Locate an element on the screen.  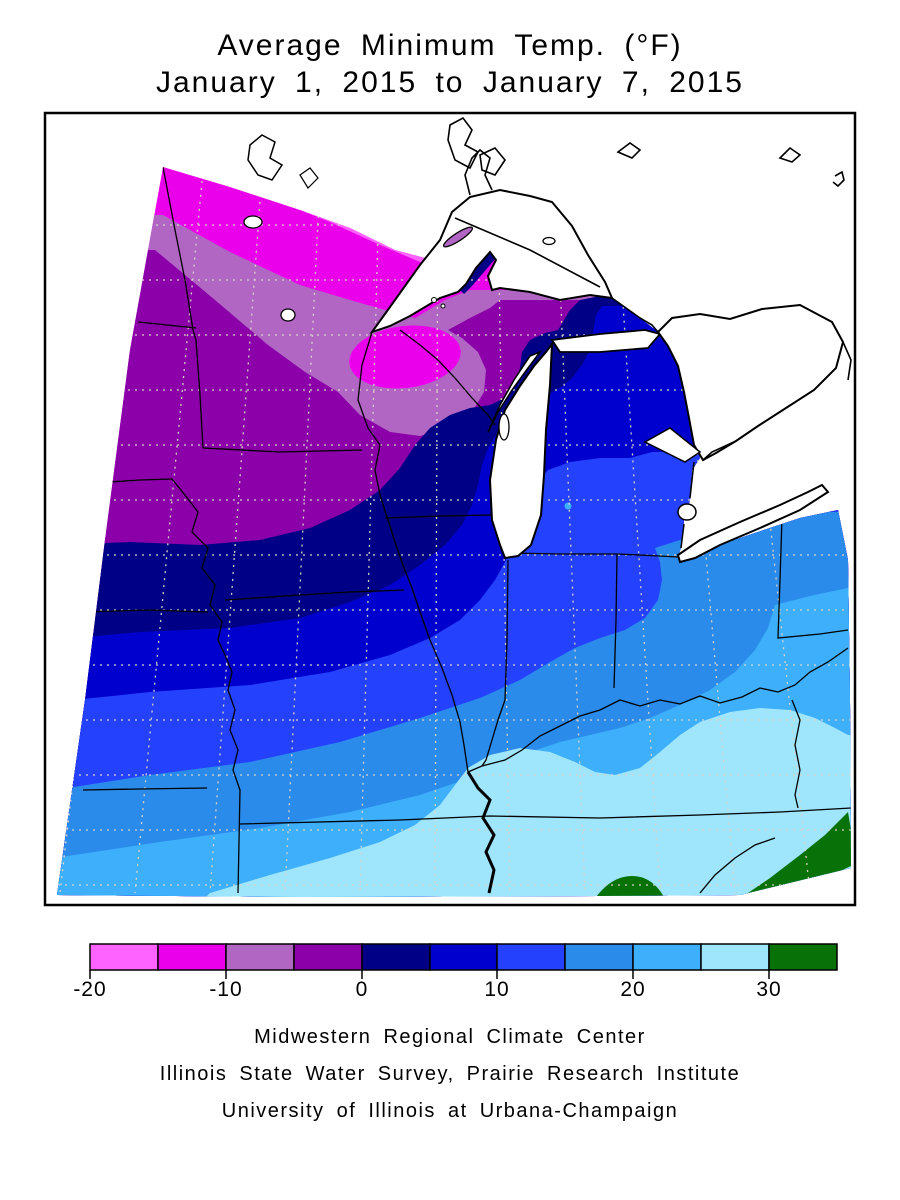
border-wi-il is located at coordinates (438, 516).